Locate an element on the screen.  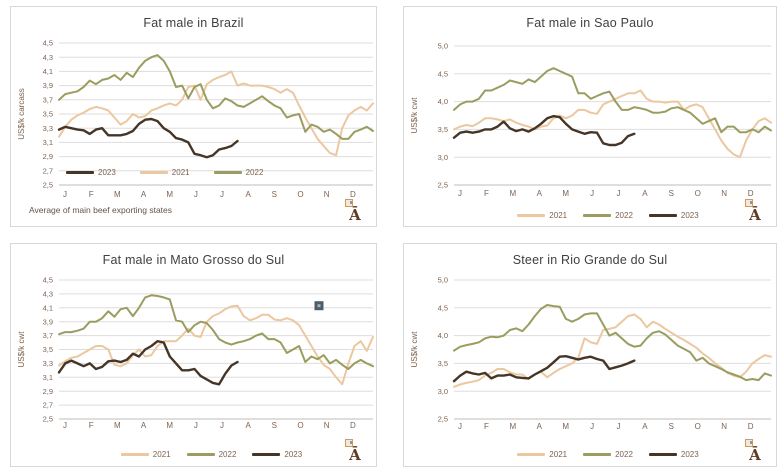
selection-handle-dot is located at coordinates (319, 306).